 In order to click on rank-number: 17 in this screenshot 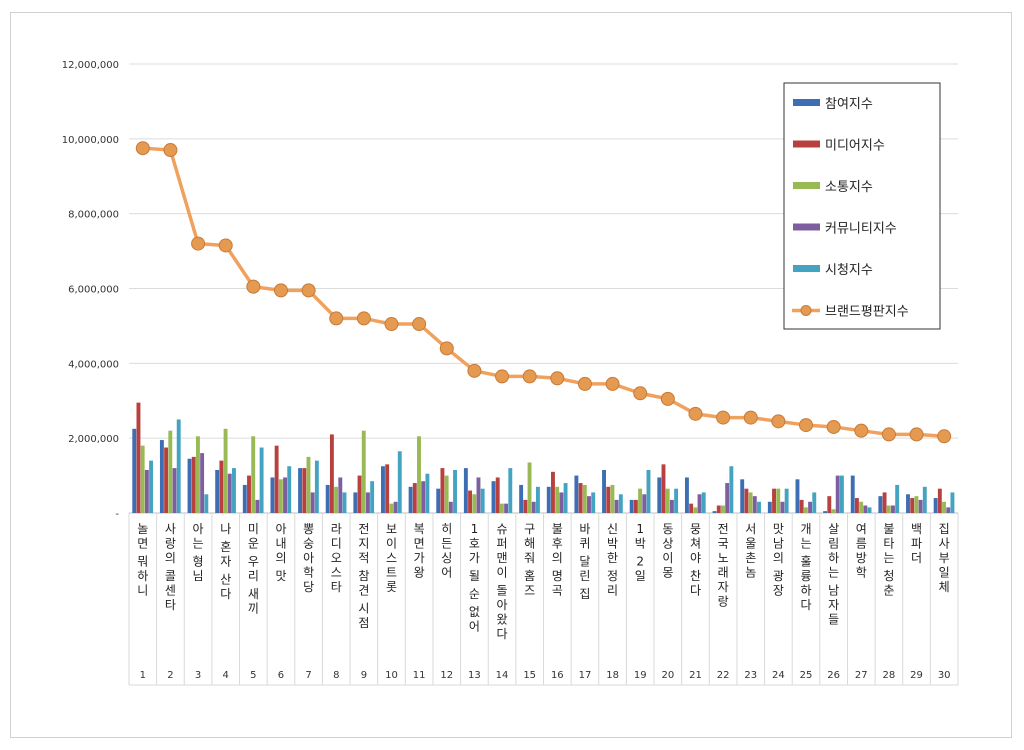, I will do `click(585, 675)`.